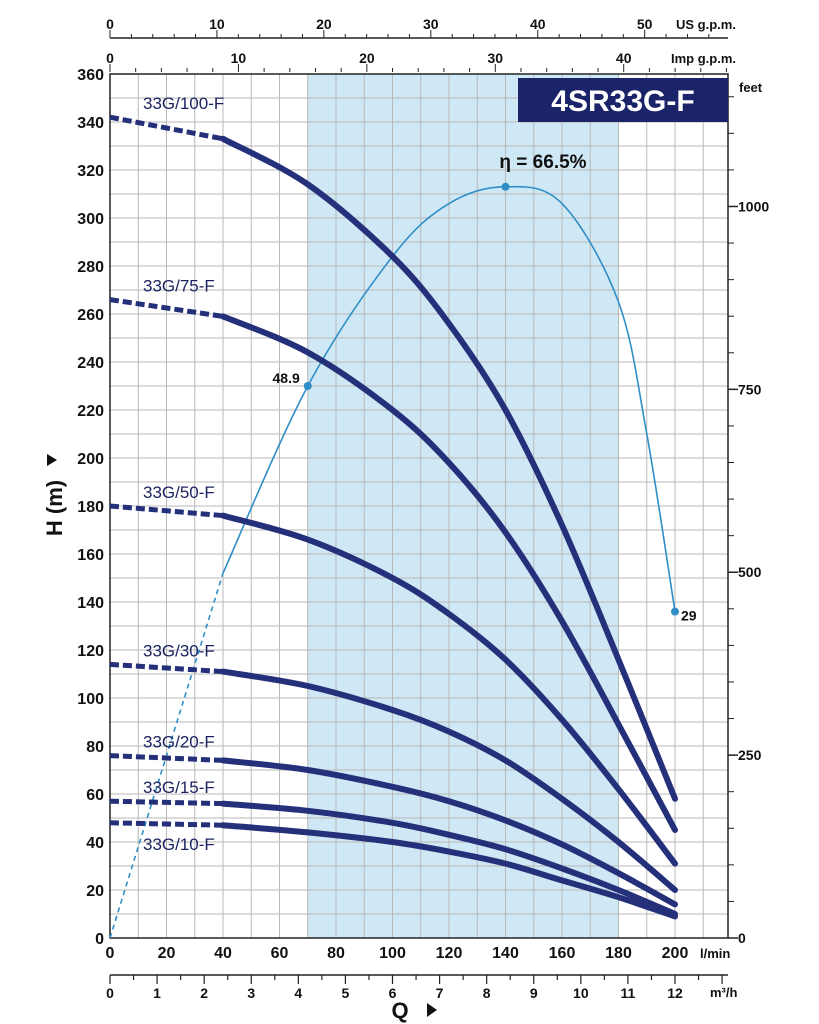 The height and width of the screenshot is (1024, 819). I want to click on us-gpm-tick-label: 0, so click(110, 24).